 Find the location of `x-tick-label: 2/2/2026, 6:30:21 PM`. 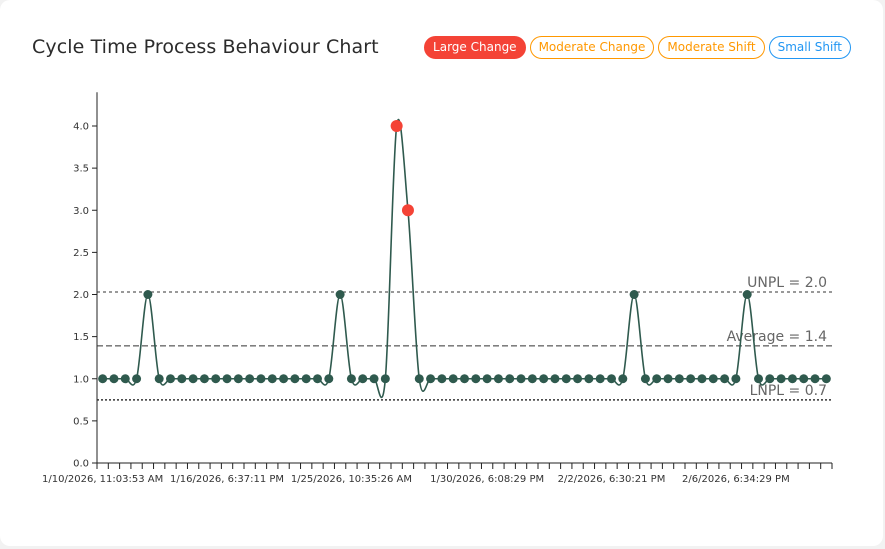

x-tick-label: 2/2/2026, 6:30:21 PM is located at coordinates (612, 479).